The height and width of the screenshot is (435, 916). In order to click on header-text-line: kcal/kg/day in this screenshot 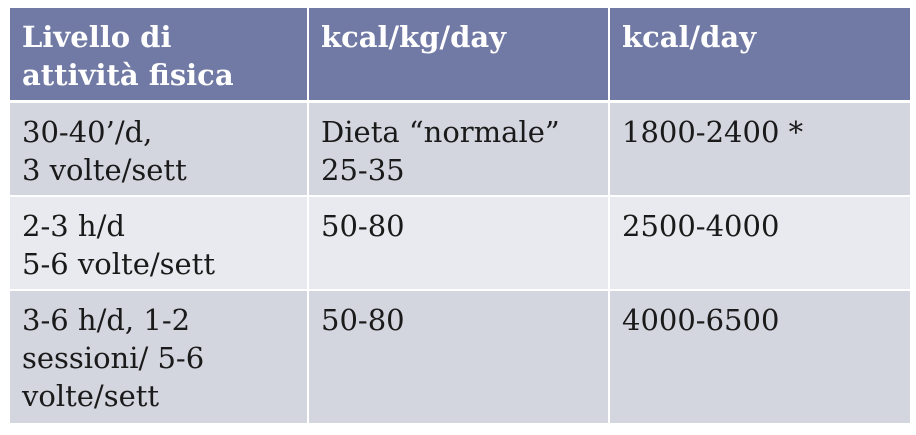, I will do `click(414, 37)`.